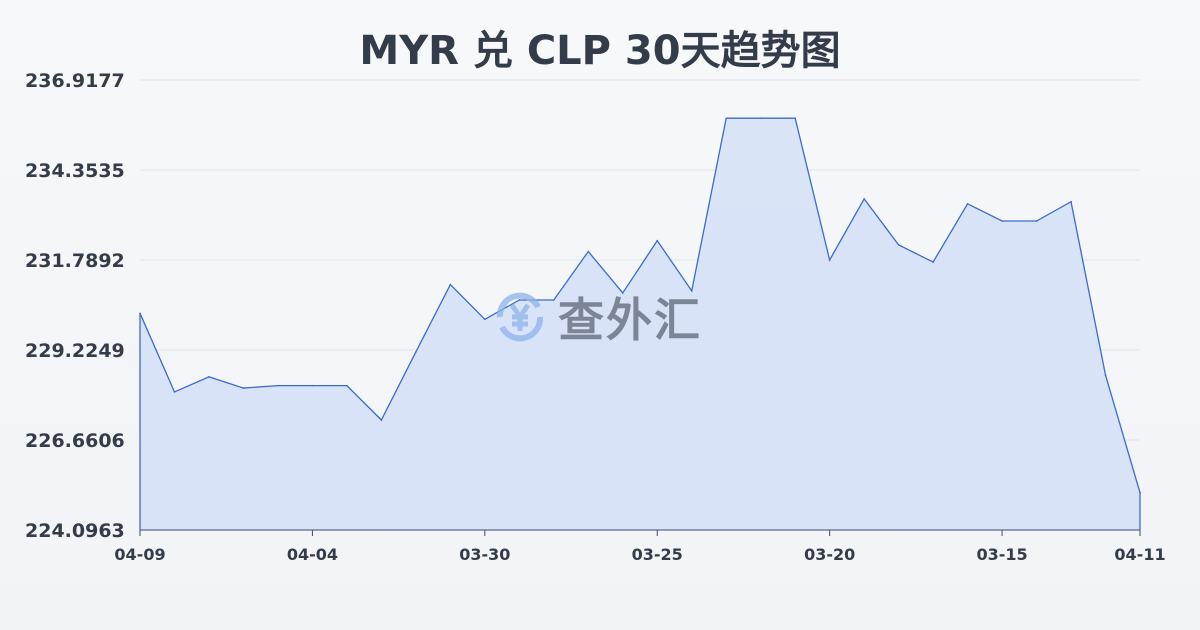 This screenshot has width=1200, height=630. I want to click on y-tick-label: 229.2249, so click(75, 351).